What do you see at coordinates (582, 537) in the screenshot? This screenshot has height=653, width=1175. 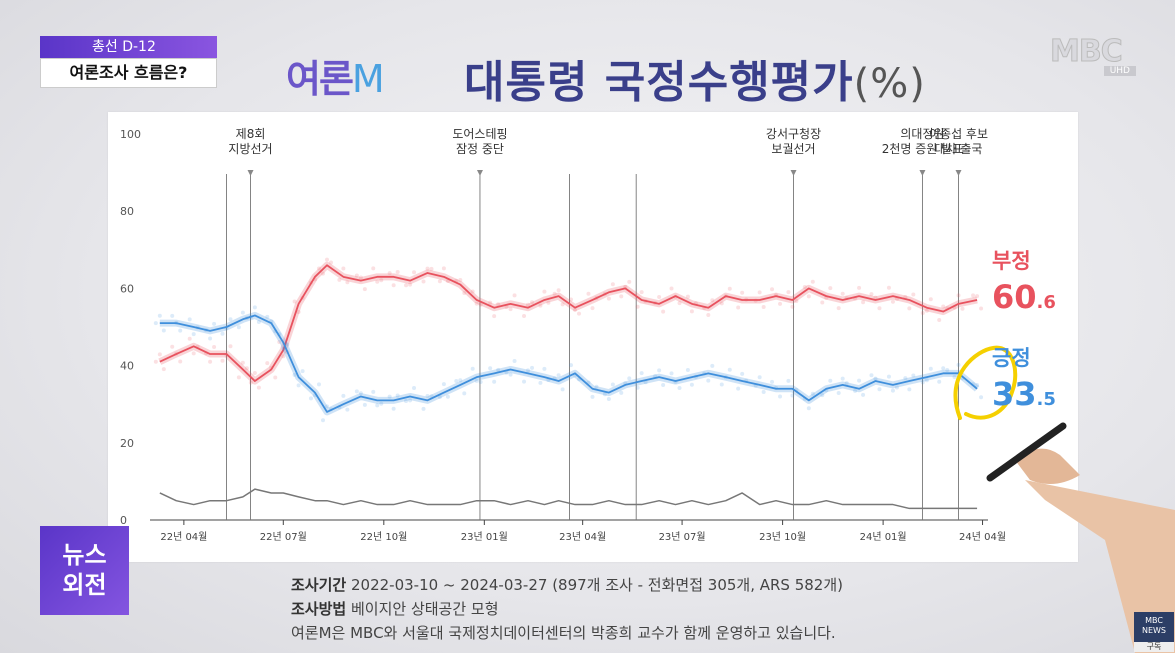 I see `x-tick-label: 23년 04월` at bounding box center [582, 537].